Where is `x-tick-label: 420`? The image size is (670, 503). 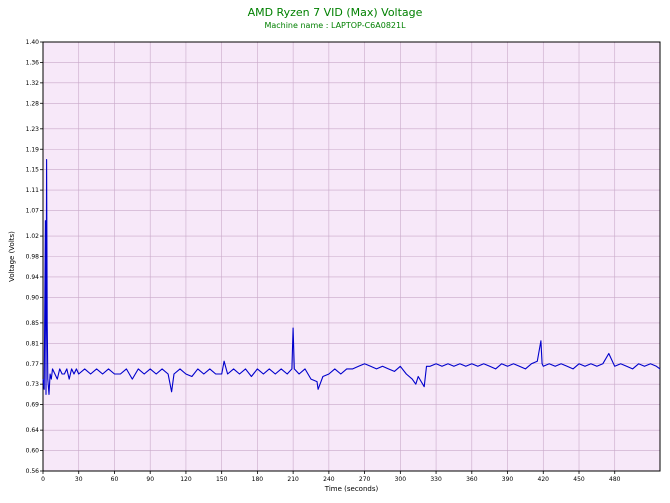 x-tick-label: 420 is located at coordinates (544, 479).